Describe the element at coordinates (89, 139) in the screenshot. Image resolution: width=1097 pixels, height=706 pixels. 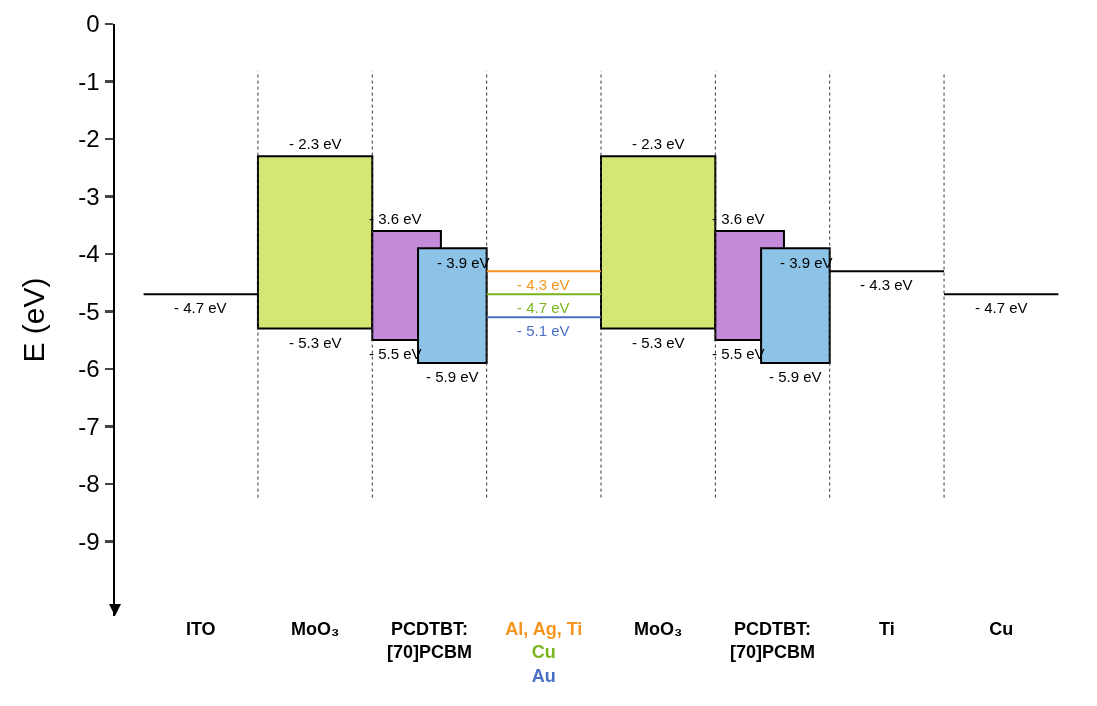
I see `y-tick-label: -2` at that location.